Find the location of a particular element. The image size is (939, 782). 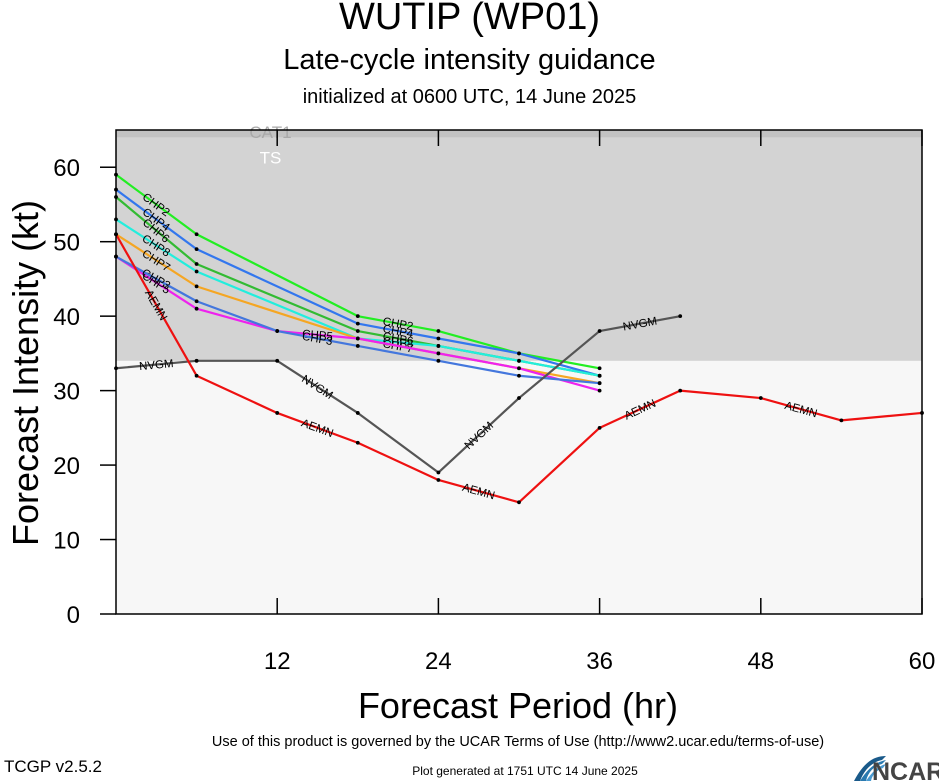

x-tick-label: 36 is located at coordinates (599, 661).